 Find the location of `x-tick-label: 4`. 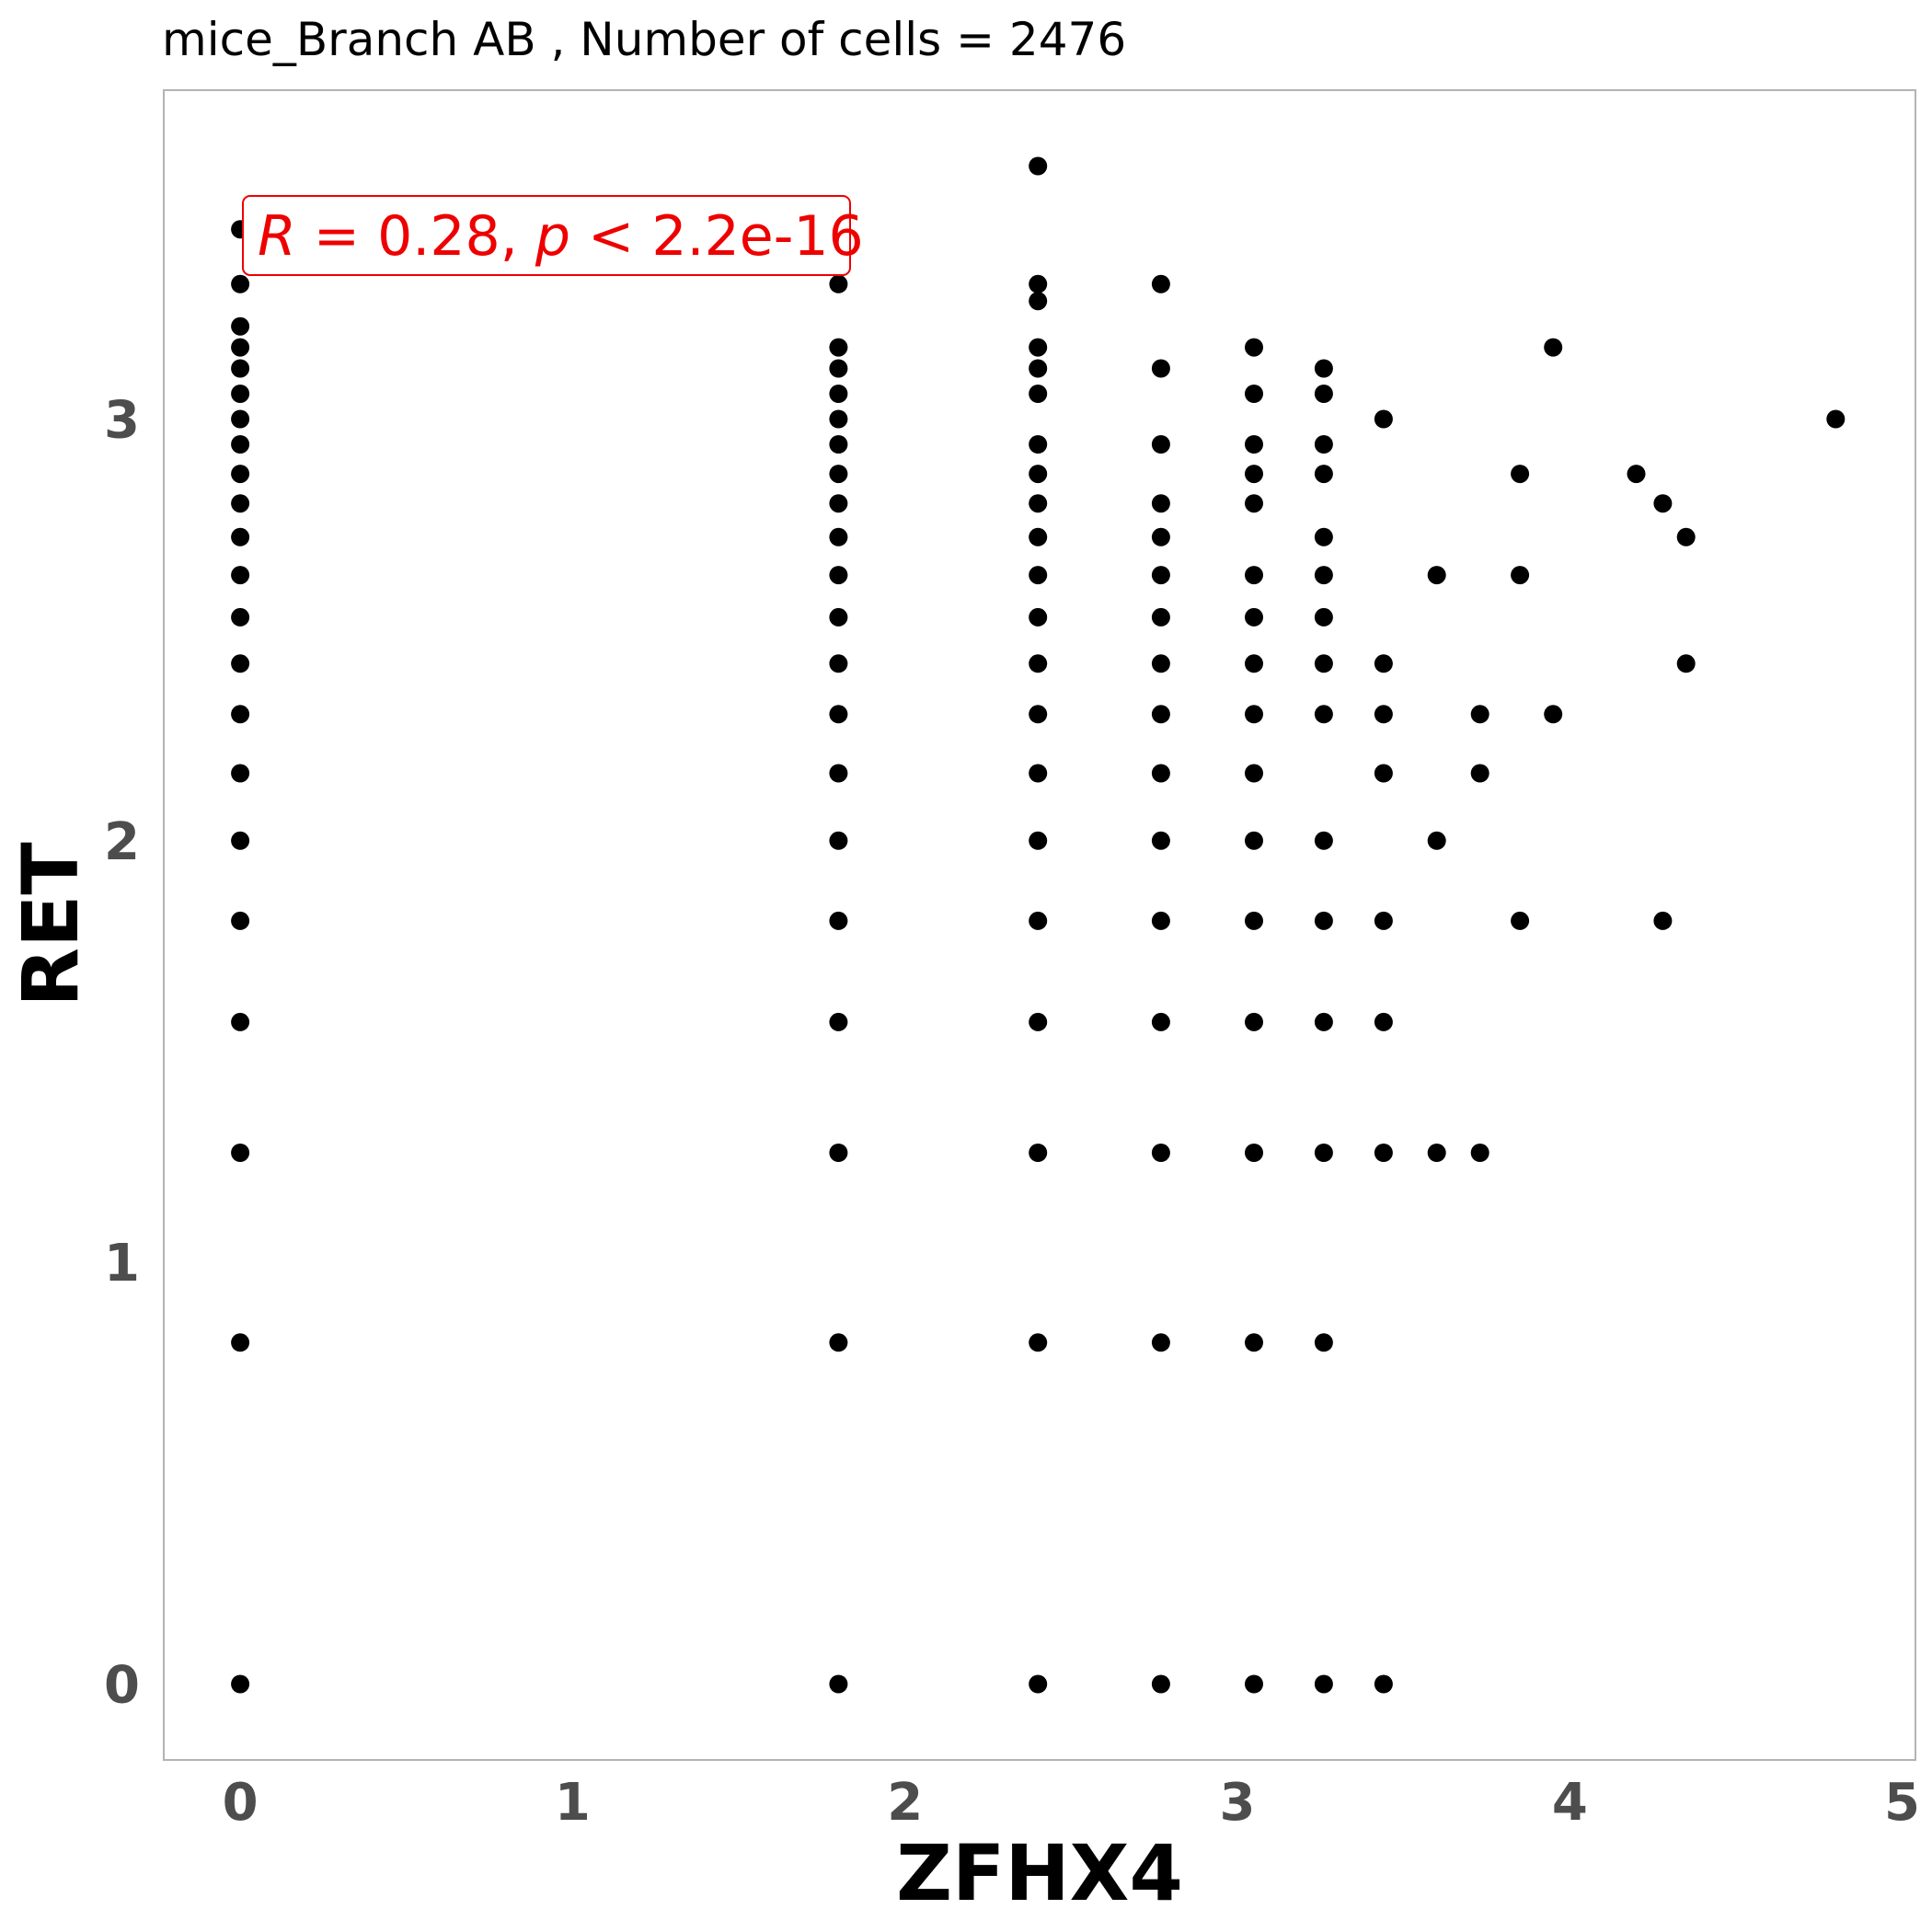

x-tick-label: 4 is located at coordinates (1570, 1803).